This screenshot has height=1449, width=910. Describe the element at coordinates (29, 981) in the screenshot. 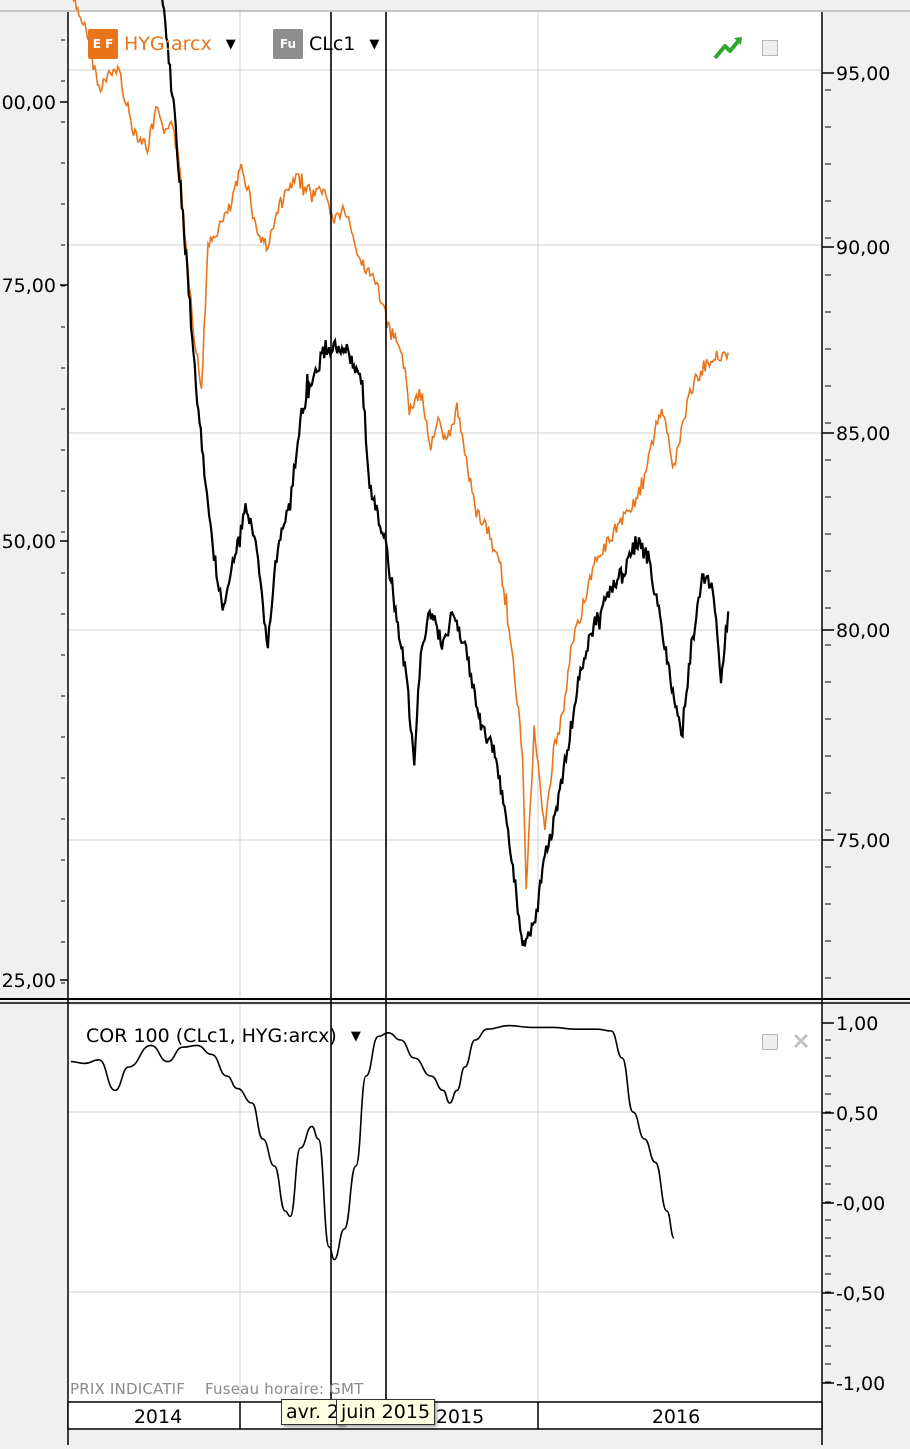

I see `left-axis-tick-label: 25,00` at that location.